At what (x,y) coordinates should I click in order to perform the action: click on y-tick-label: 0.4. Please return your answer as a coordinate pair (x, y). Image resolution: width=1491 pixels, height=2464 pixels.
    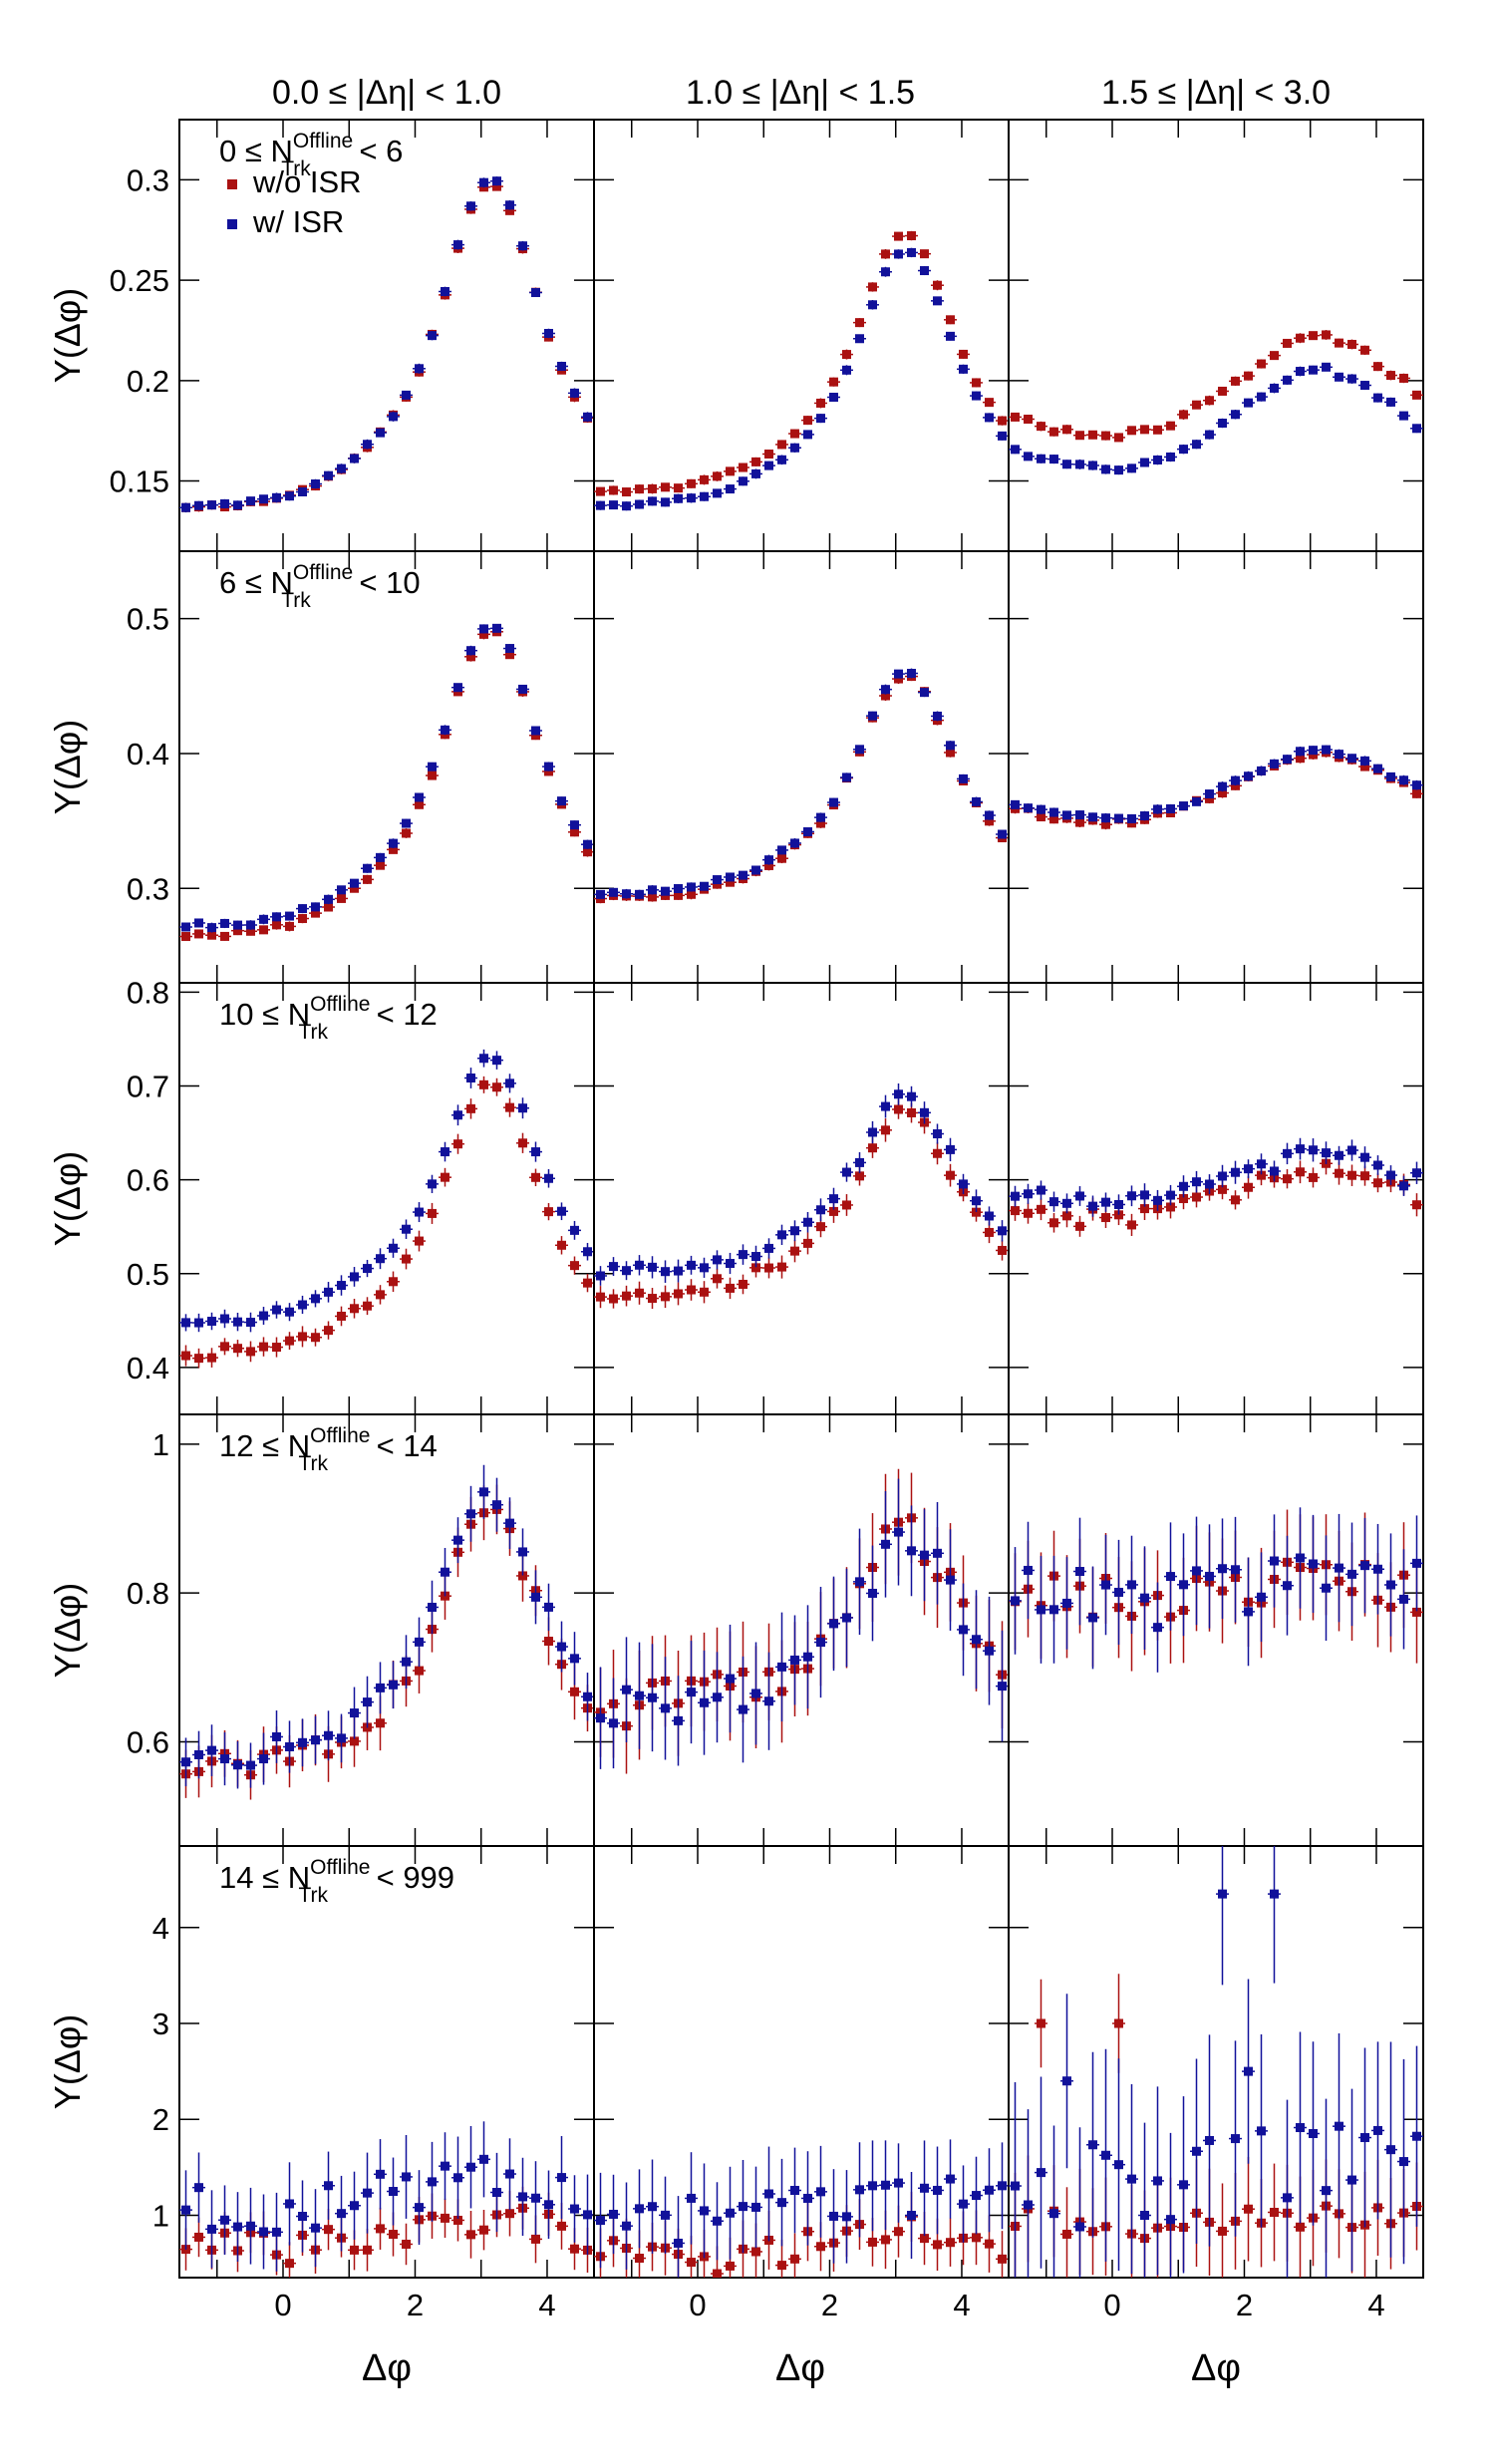
    Looking at the image, I should click on (148, 754).